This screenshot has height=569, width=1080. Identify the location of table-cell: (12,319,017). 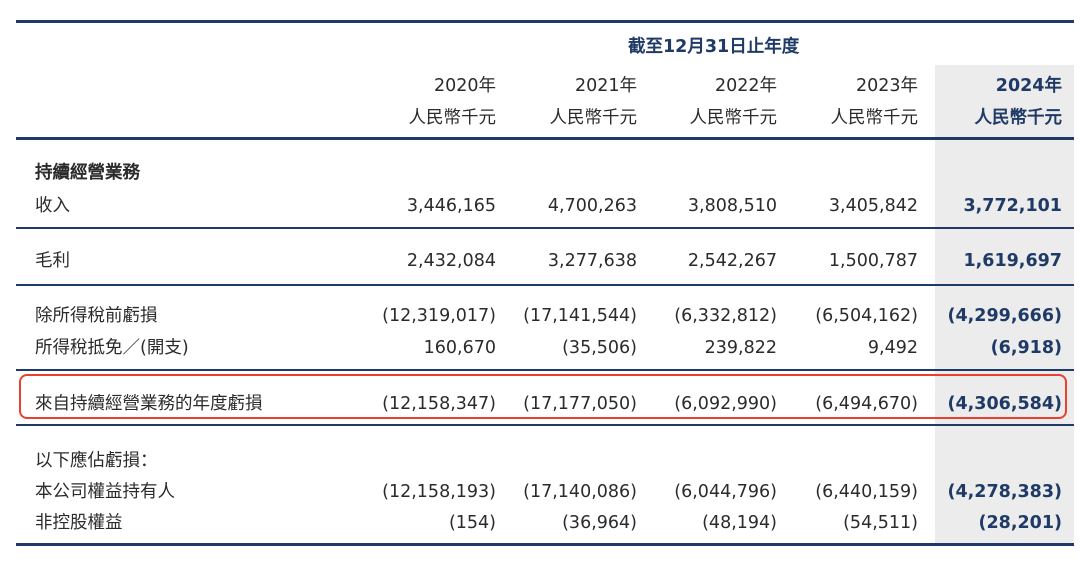
(439, 316).